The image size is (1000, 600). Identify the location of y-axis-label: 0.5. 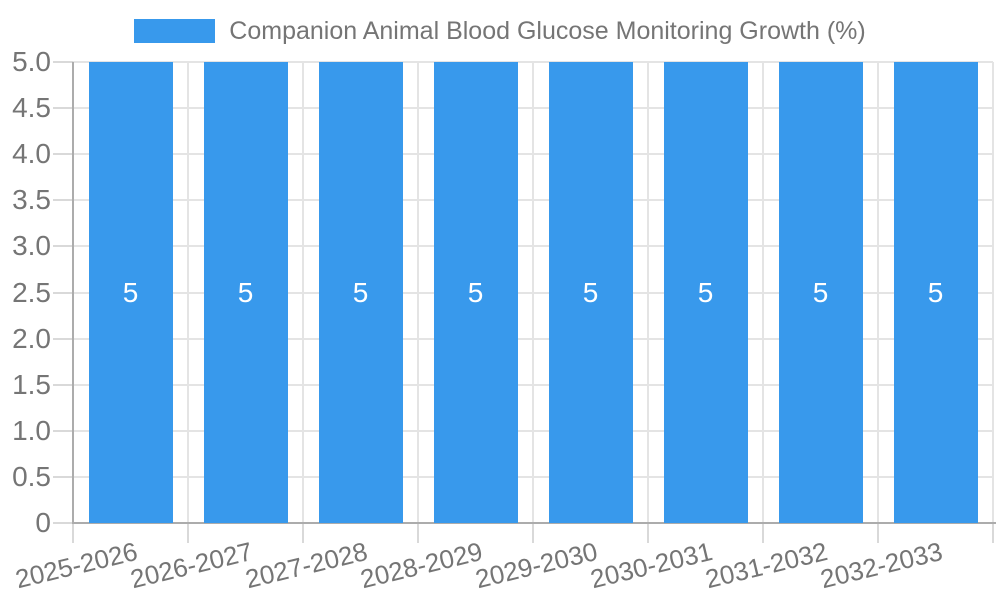
(31, 476).